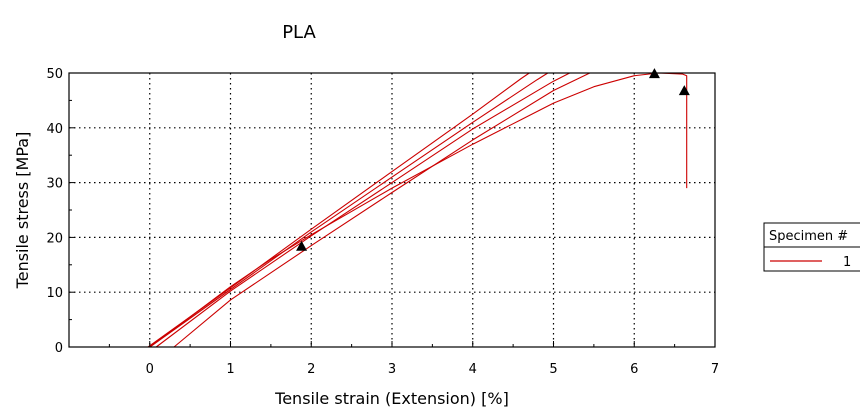  What do you see at coordinates (391, 398) in the screenshot?
I see `x-axis-label: Tensile strain (Extension) [%]` at bounding box center [391, 398].